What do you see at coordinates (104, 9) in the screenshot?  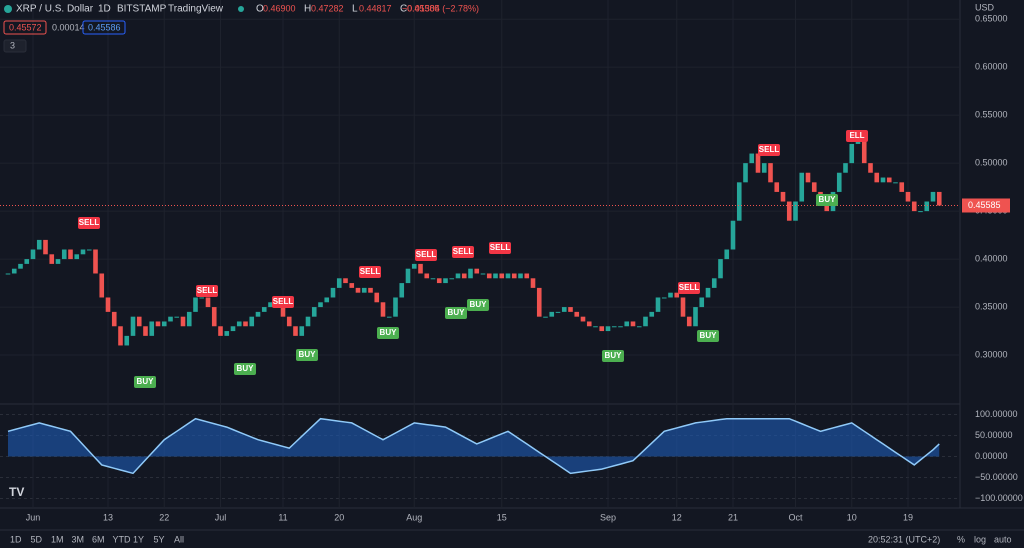 I see `interval: 1D` at bounding box center [104, 9].